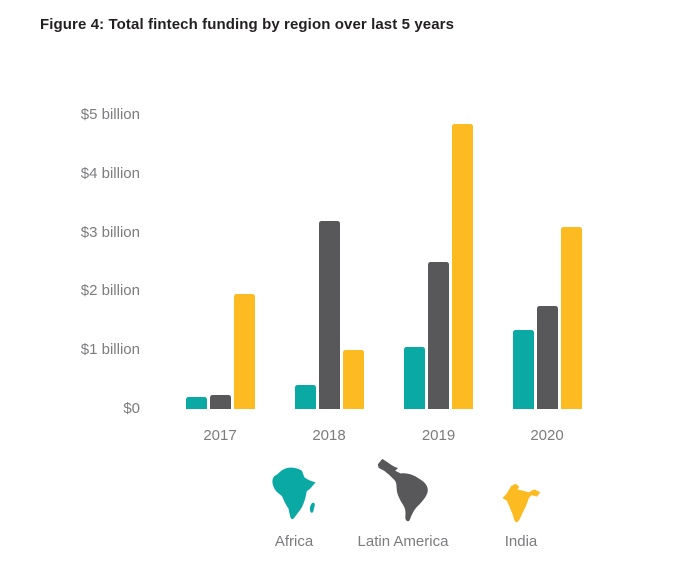 This screenshot has height=562, width=680. What do you see at coordinates (110, 232) in the screenshot?
I see `y-axis-tick: $3 billion` at bounding box center [110, 232].